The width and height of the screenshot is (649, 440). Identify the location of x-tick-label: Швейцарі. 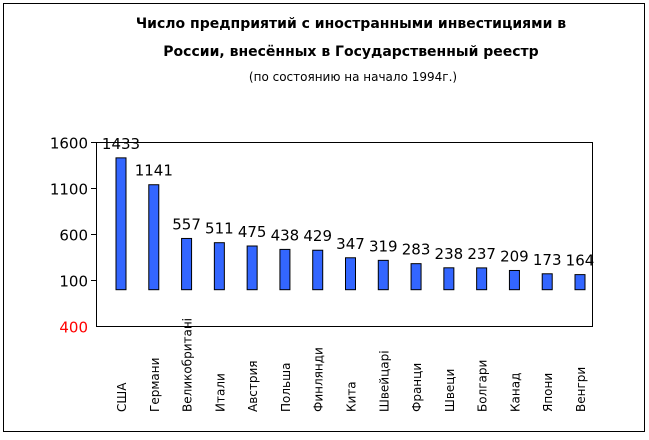
(384, 381).